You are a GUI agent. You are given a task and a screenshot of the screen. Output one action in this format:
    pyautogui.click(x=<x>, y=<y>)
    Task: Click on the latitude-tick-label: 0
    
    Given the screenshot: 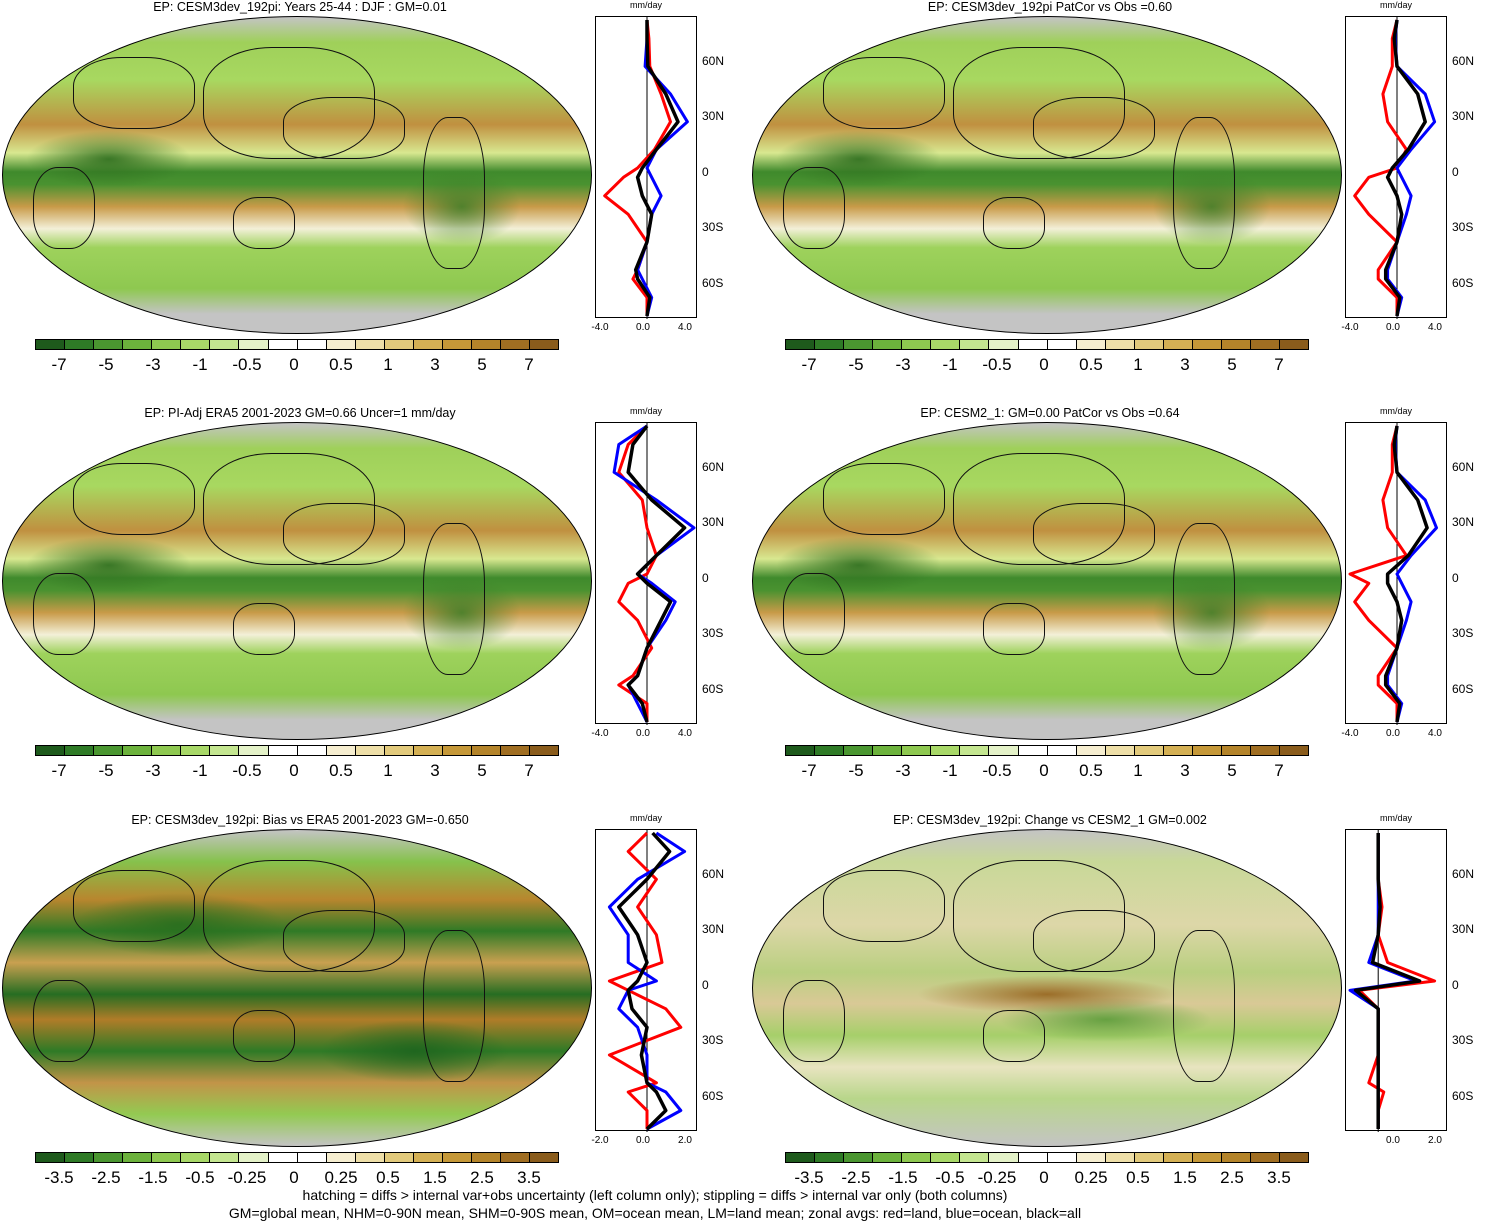 What is the action you would take?
    pyautogui.click(x=1455, y=578)
    